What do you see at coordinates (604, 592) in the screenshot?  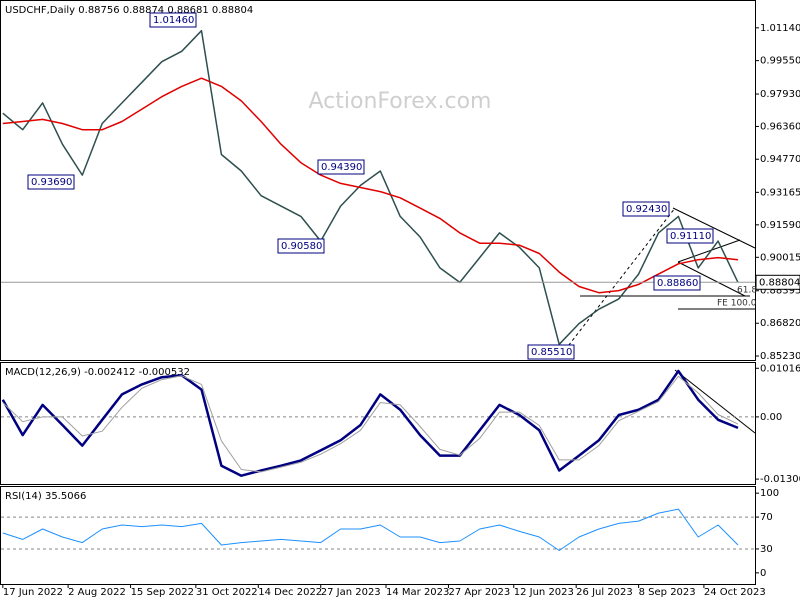 I see `x-tick-label: 26 Jul 2023` at bounding box center [604, 592].